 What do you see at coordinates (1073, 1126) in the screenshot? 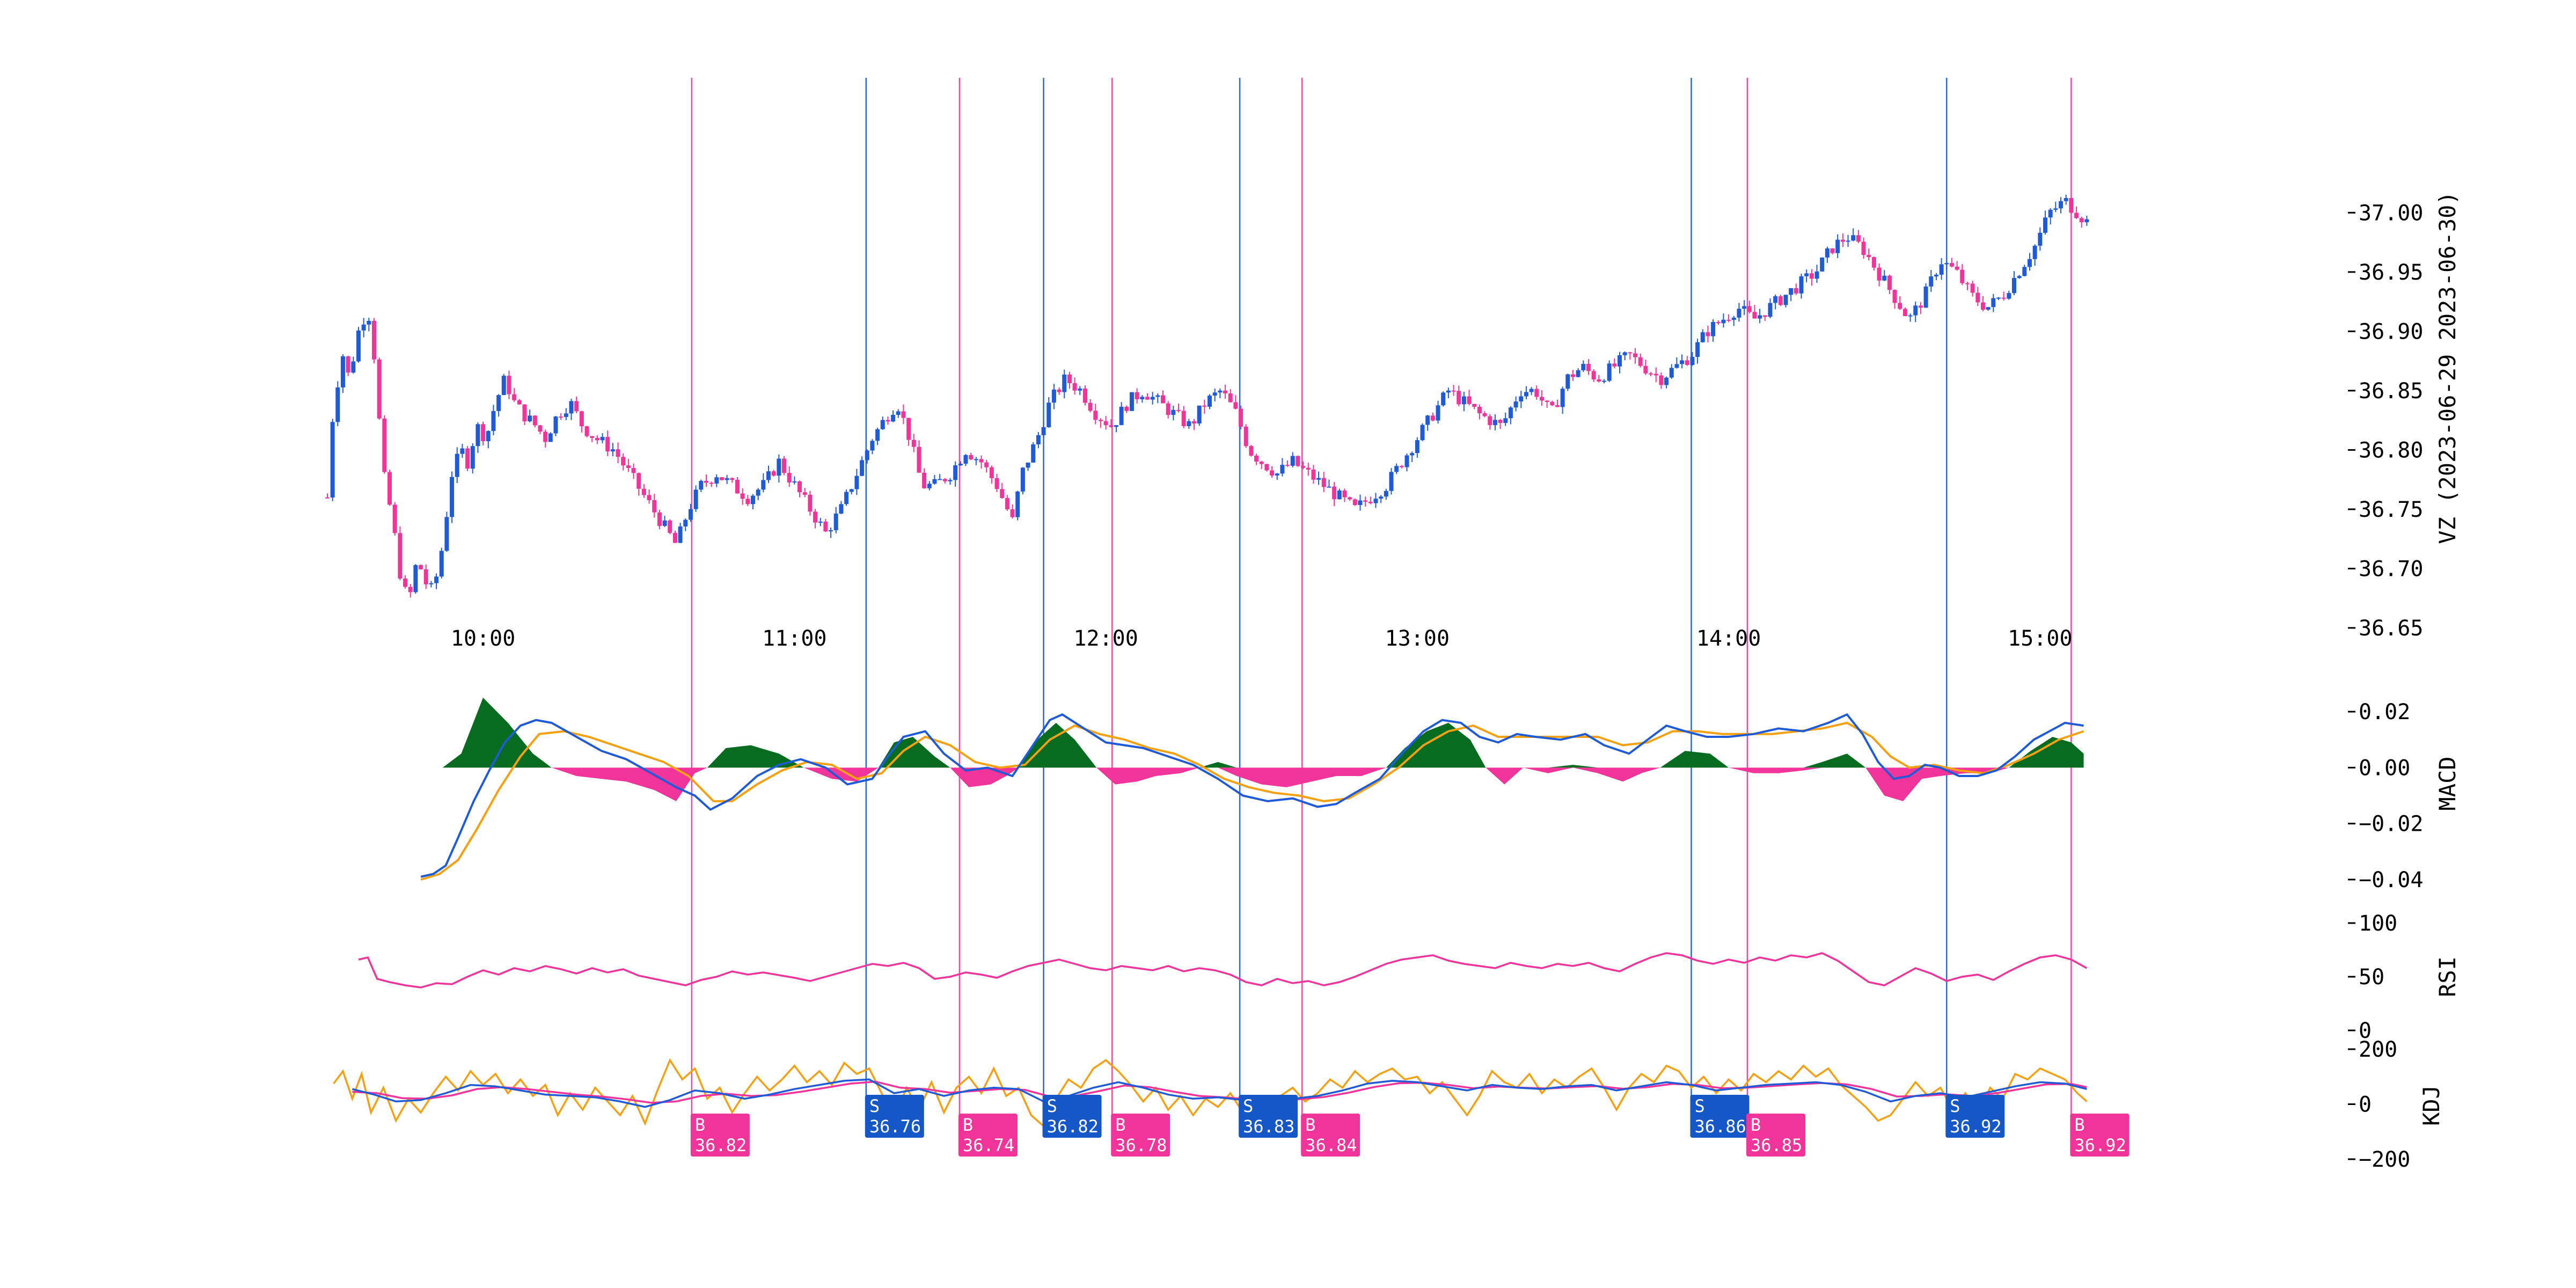
I see `signal-price-label: 36.82` at bounding box center [1073, 1126].